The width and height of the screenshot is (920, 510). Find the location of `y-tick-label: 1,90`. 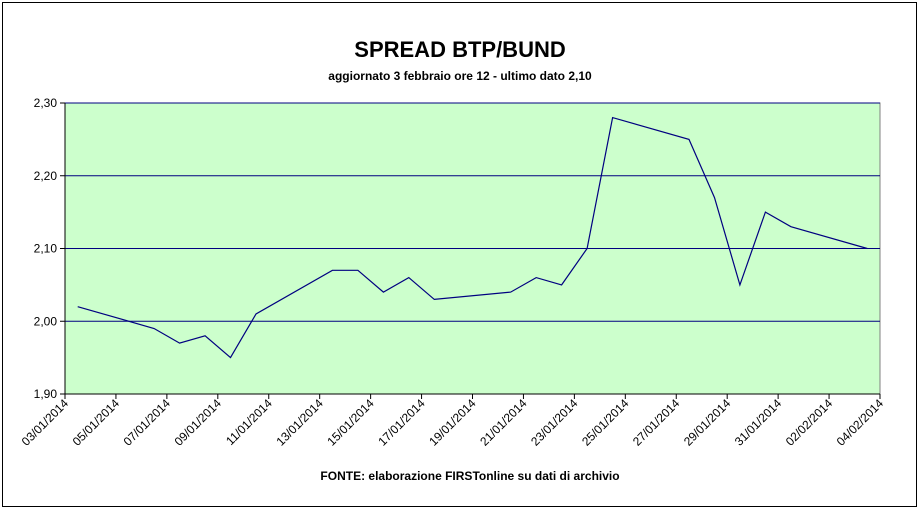

y-tick-label: 1,90 is located at coordinates (46, 394).